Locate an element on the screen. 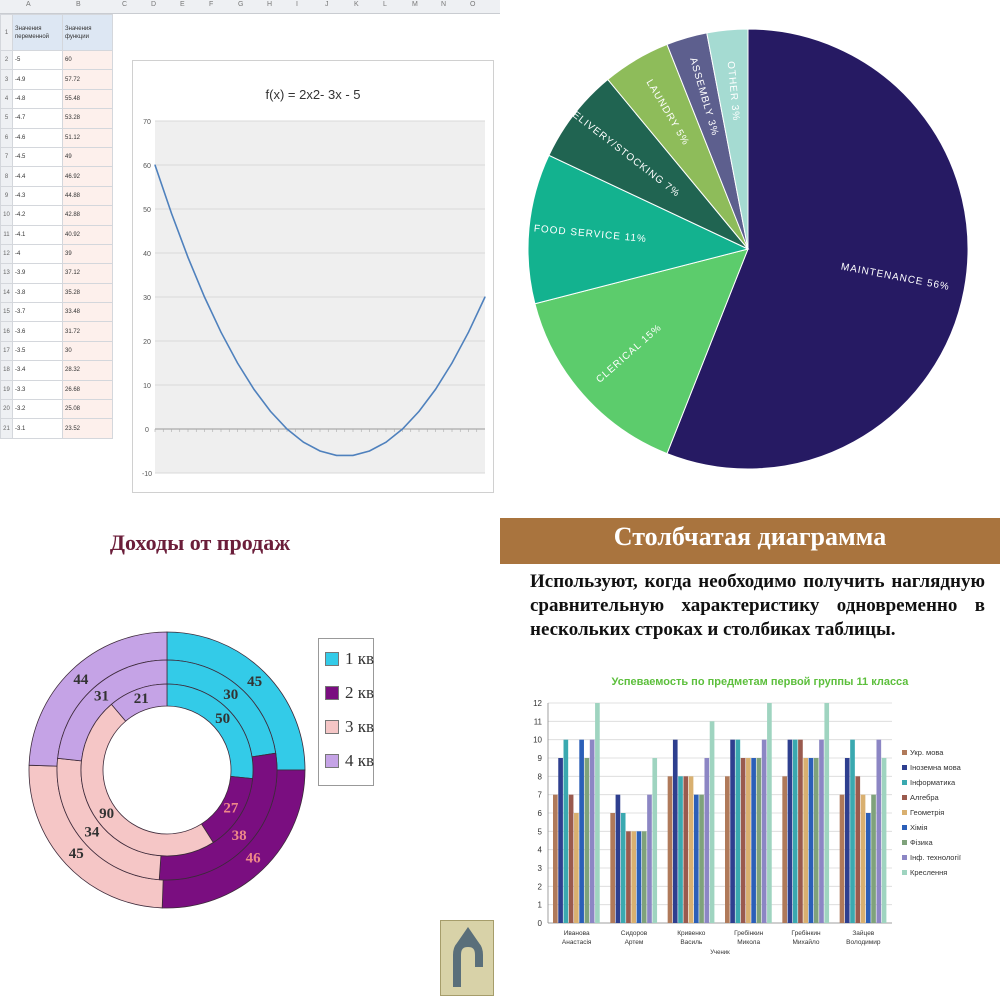  fx-line-chart: -10 0 10 20 30 40 50 60 70 is located at coordinates (314, 298).